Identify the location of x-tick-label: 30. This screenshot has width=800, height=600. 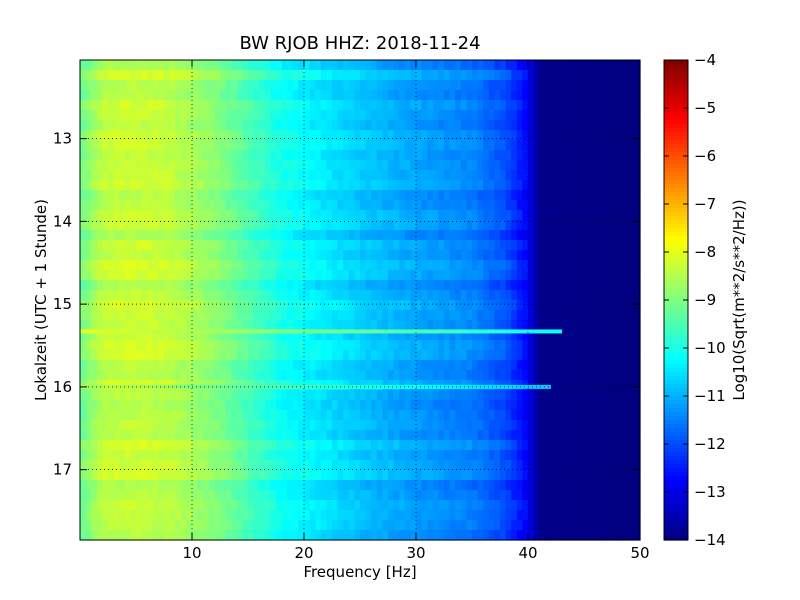
(415, 553).